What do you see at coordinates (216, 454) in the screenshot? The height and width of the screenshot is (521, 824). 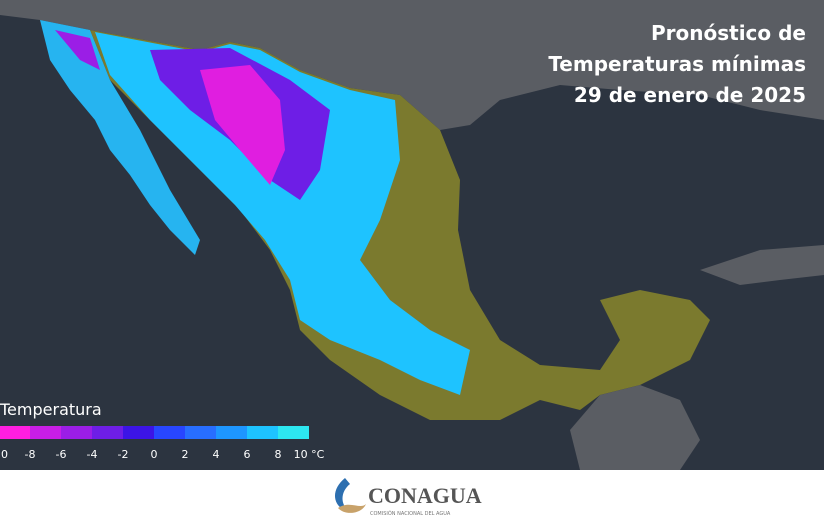 I see `legend-label: 4` at bounding box center [216, 454].